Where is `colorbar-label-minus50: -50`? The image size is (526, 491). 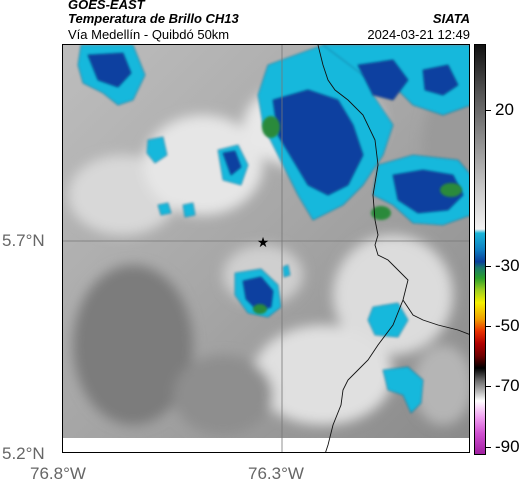
colorbar-label-minus50: -50 is located at coordinates (507, 325).